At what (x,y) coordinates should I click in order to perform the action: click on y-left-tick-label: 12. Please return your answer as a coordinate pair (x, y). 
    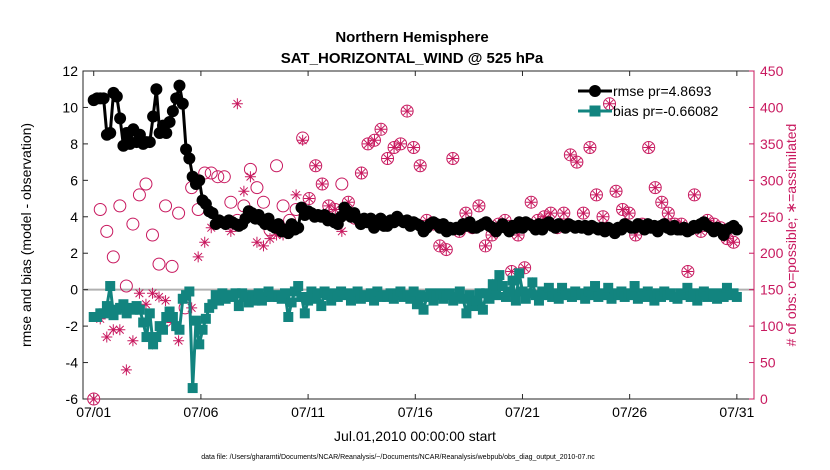
    Looking at the image, I should click on (70, 71).